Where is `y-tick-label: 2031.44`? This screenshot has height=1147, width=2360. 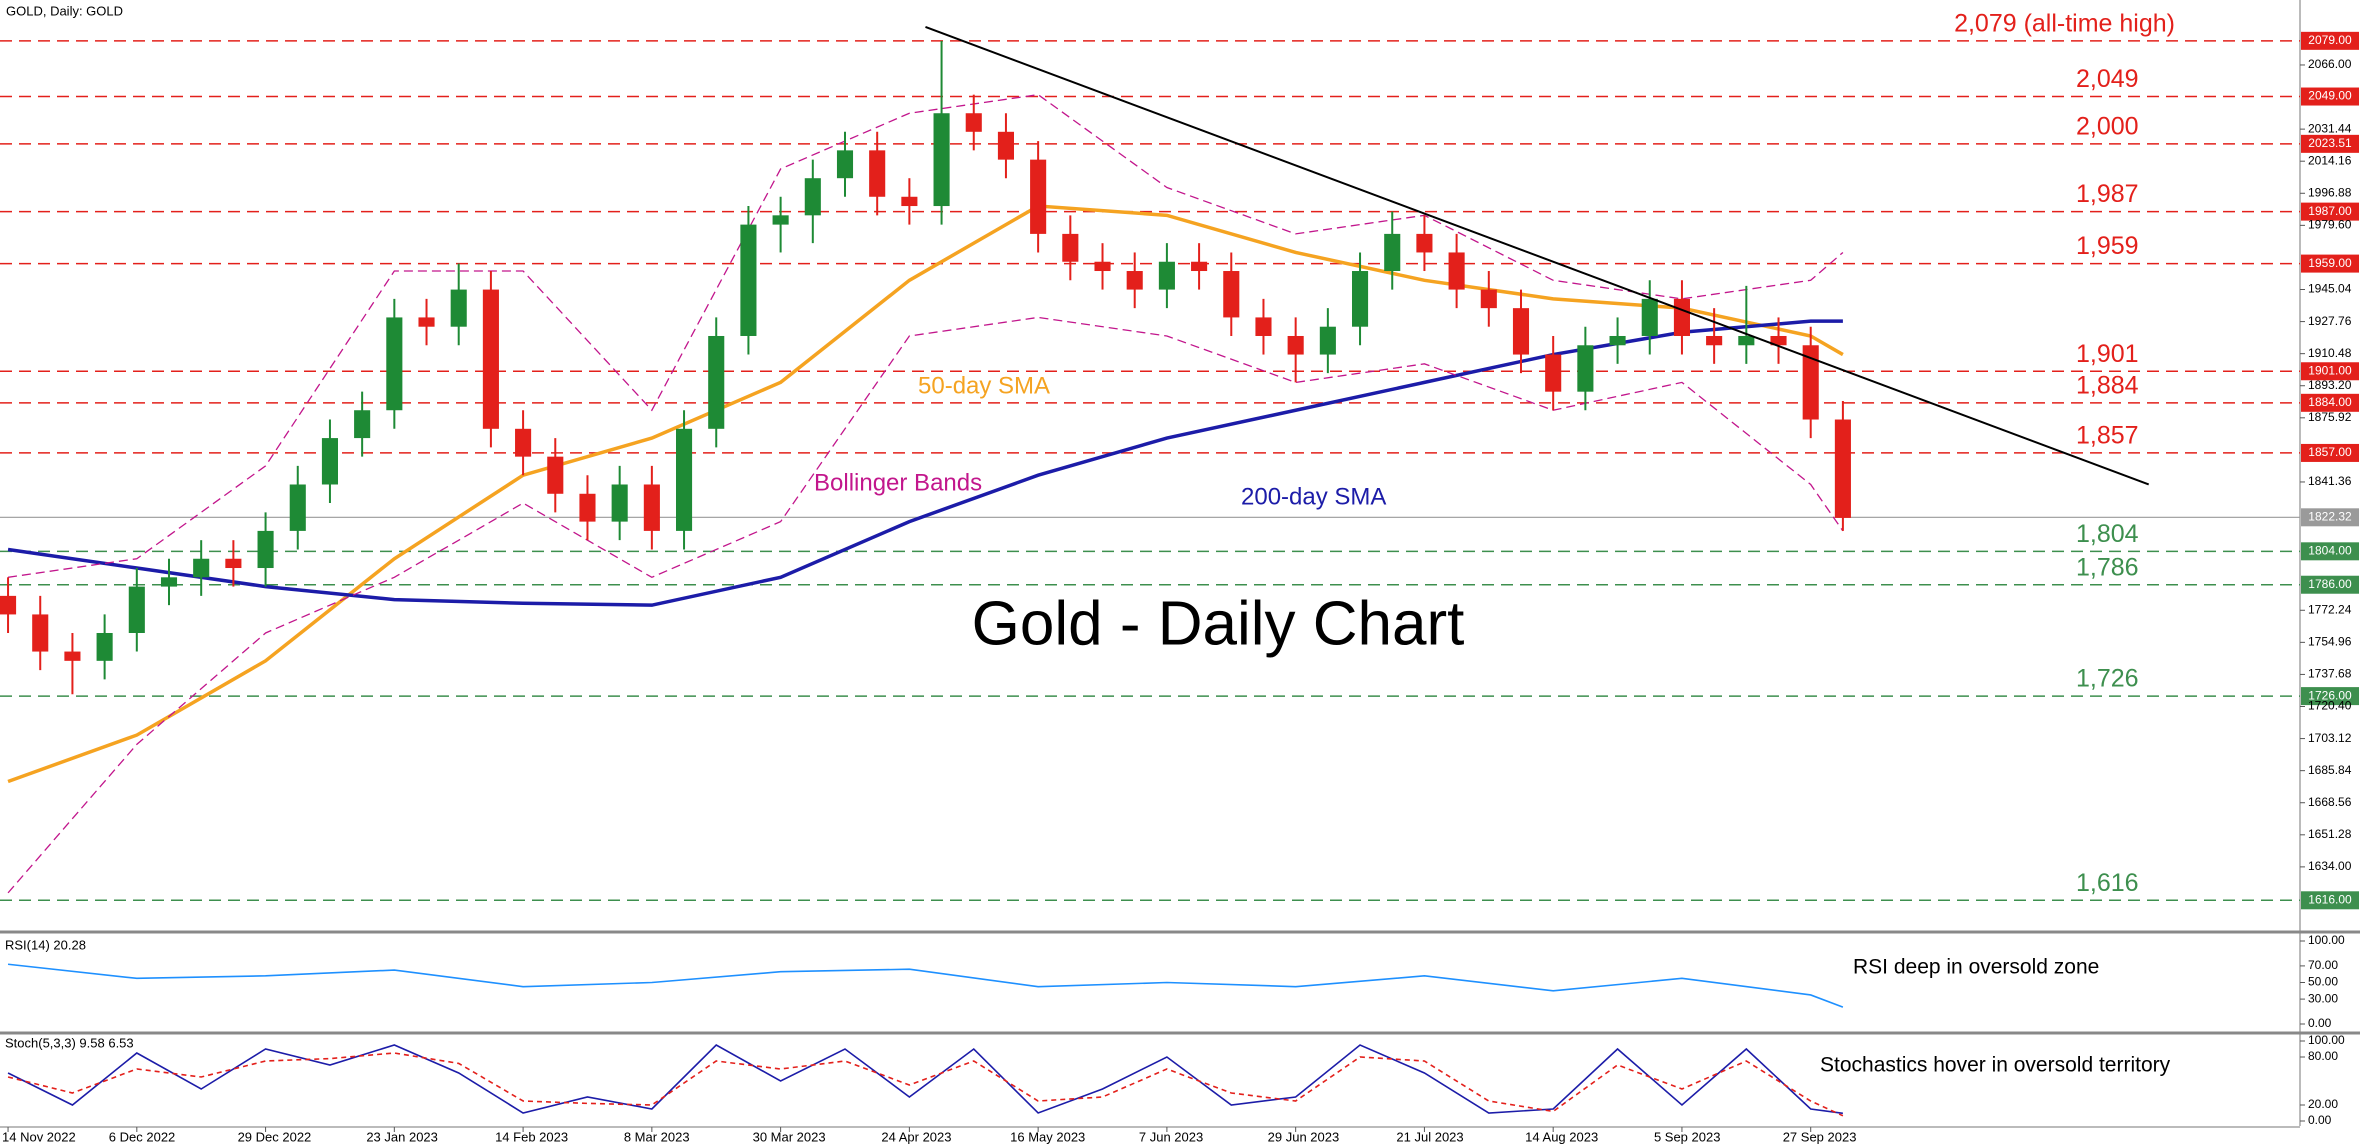 y-tick-label: 2031.44 is located at coordinates (2330, 128).